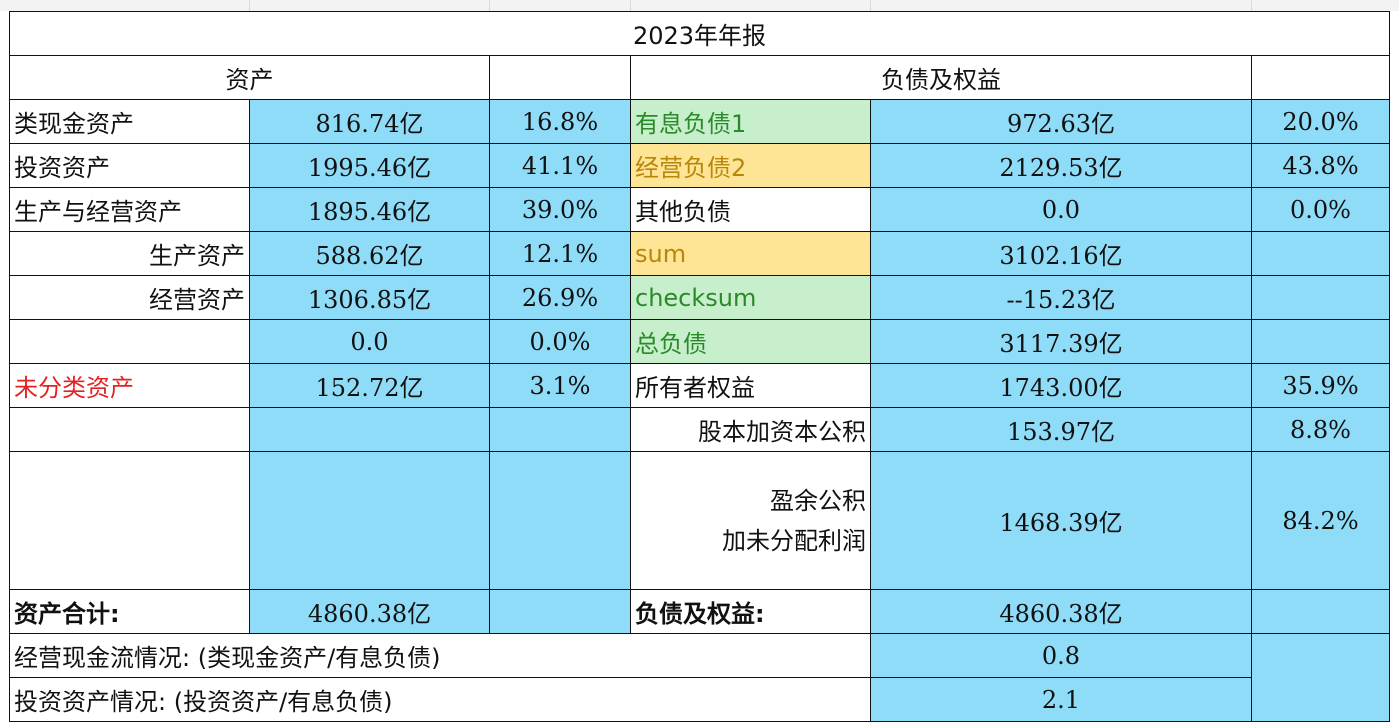  I want to click on surplus-label-line2: 加未分配利润, so click(794, 540).